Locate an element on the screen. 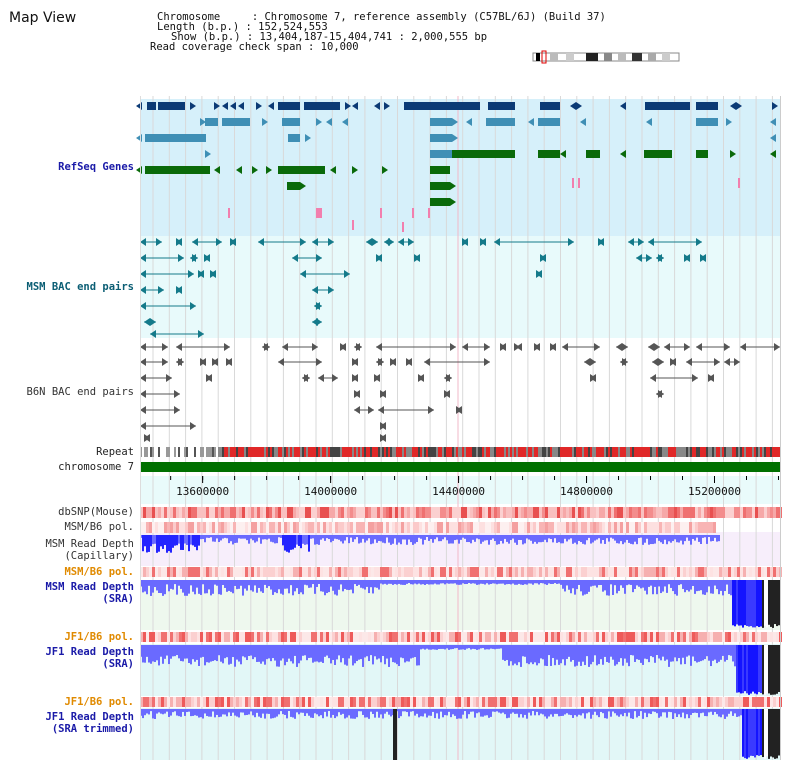 The width and height of the screenshot is (800, 760). track-label-b6n-bac: B6N BAC end pairs is located at coordinates (80, 392).